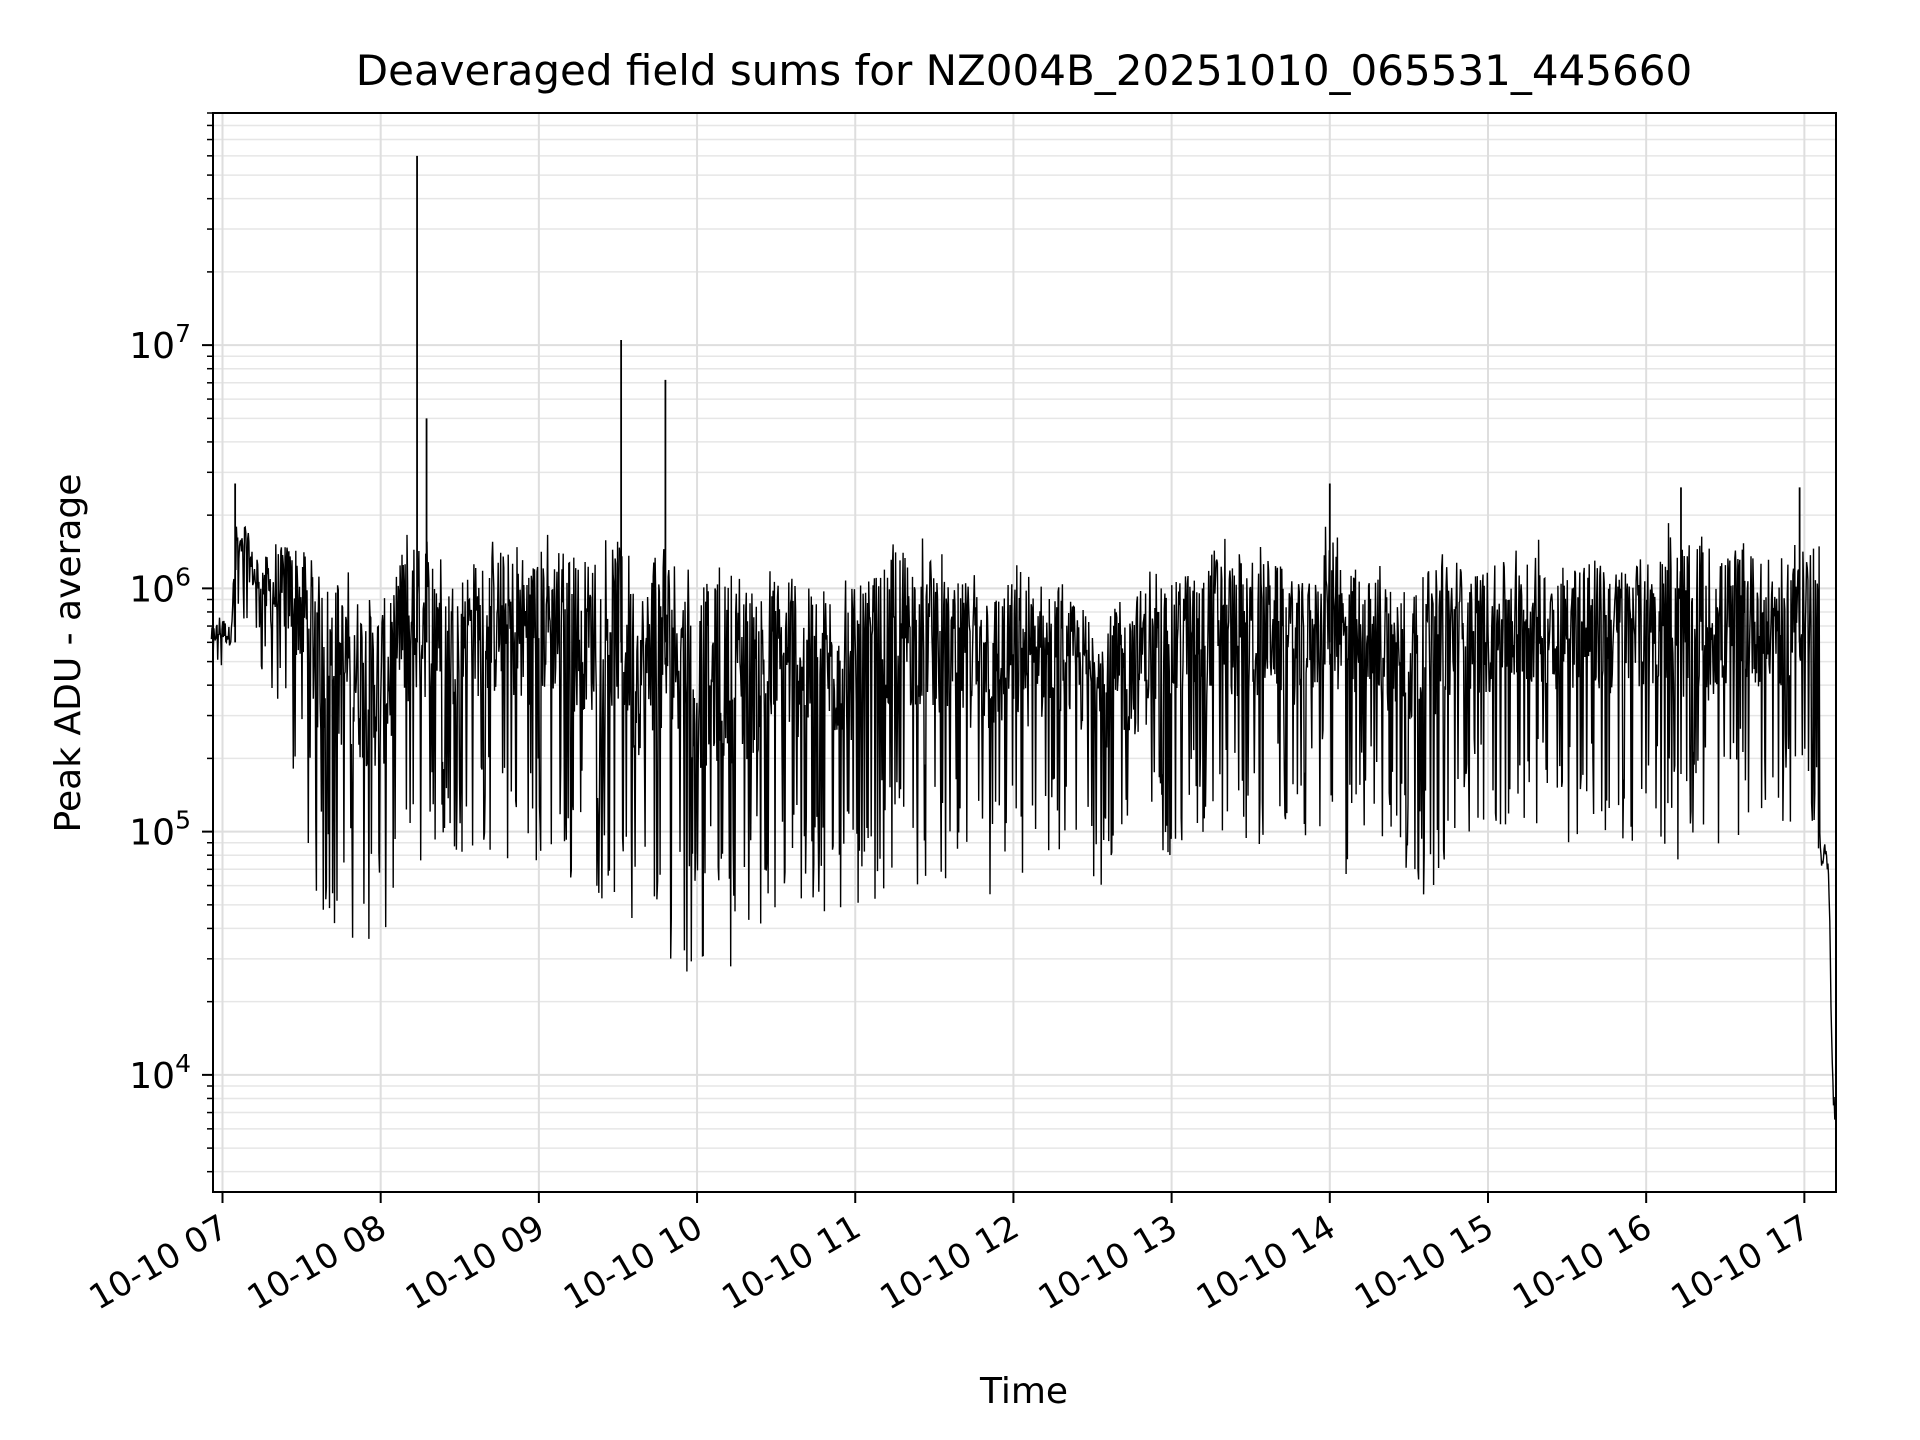 The height and width of the screenshot is (1440, 1920). I want to click on y-tick-label: 10⁴, so click(160, 1073).